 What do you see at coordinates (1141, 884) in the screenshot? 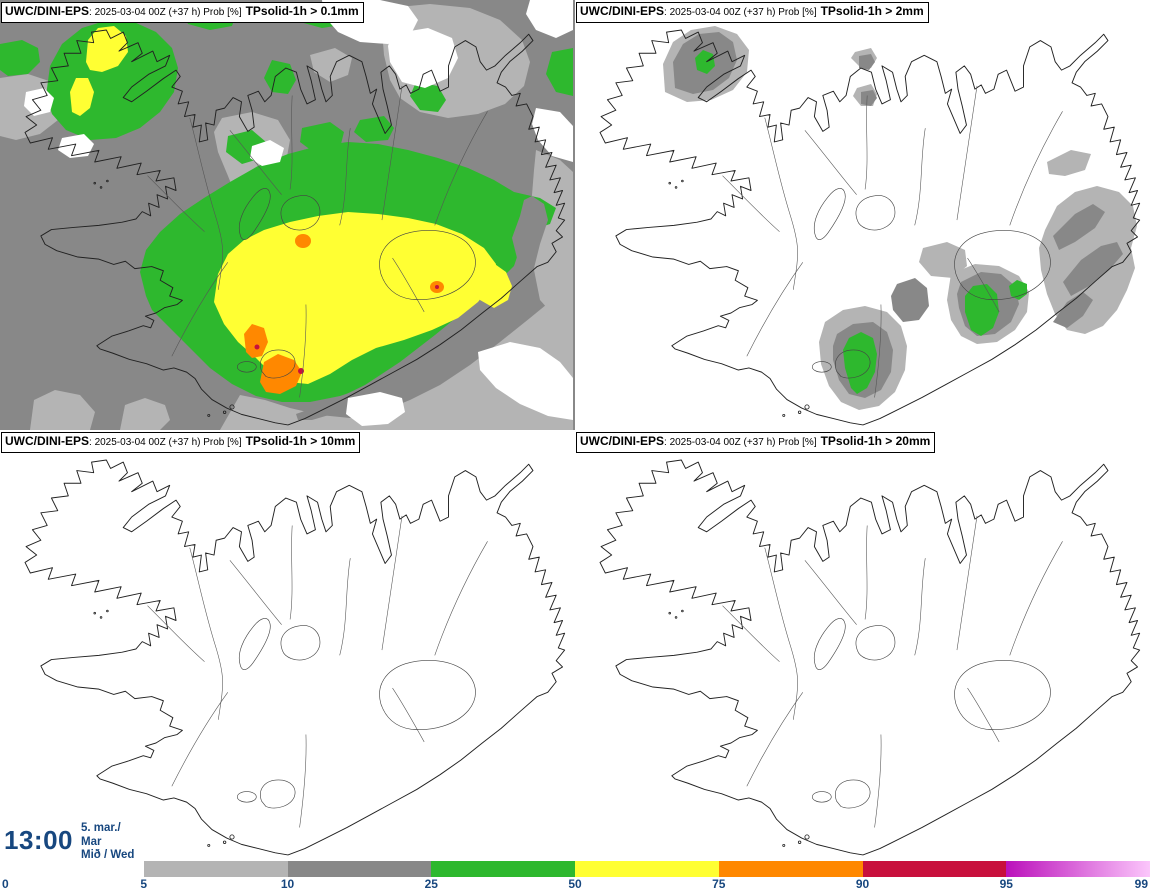
I see `colorbar-tick-99: 99` at bounding box center [1141, 884].